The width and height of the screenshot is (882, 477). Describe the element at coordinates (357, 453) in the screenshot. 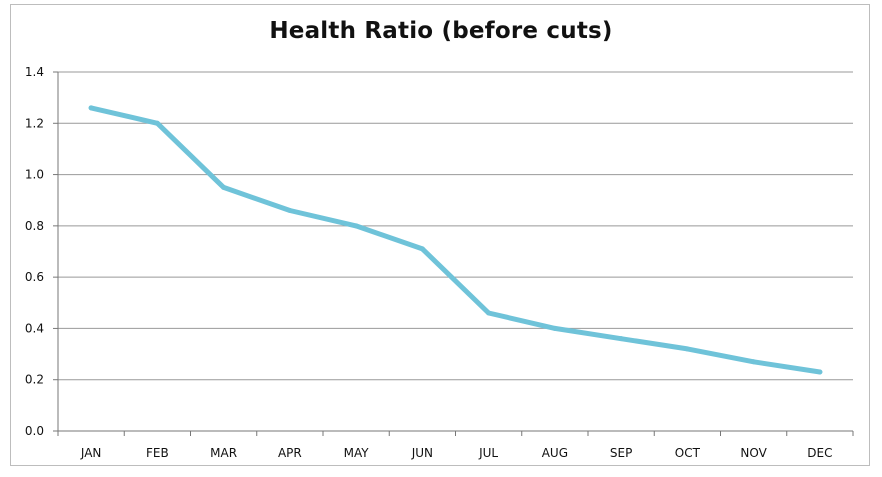

I see `x-tick-label: MAY` at that location.